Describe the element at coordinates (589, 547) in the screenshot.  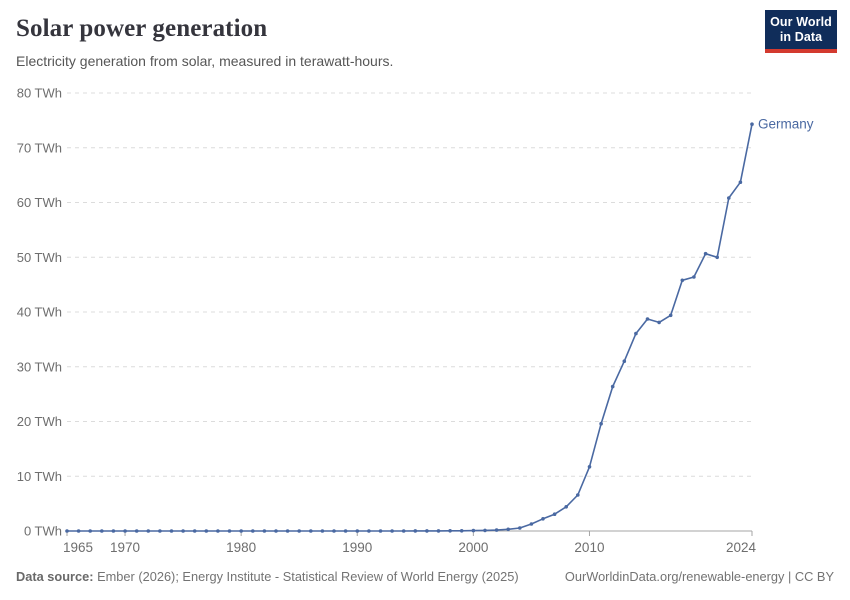
I see `x-axis-tick-label: 2010` at that location.